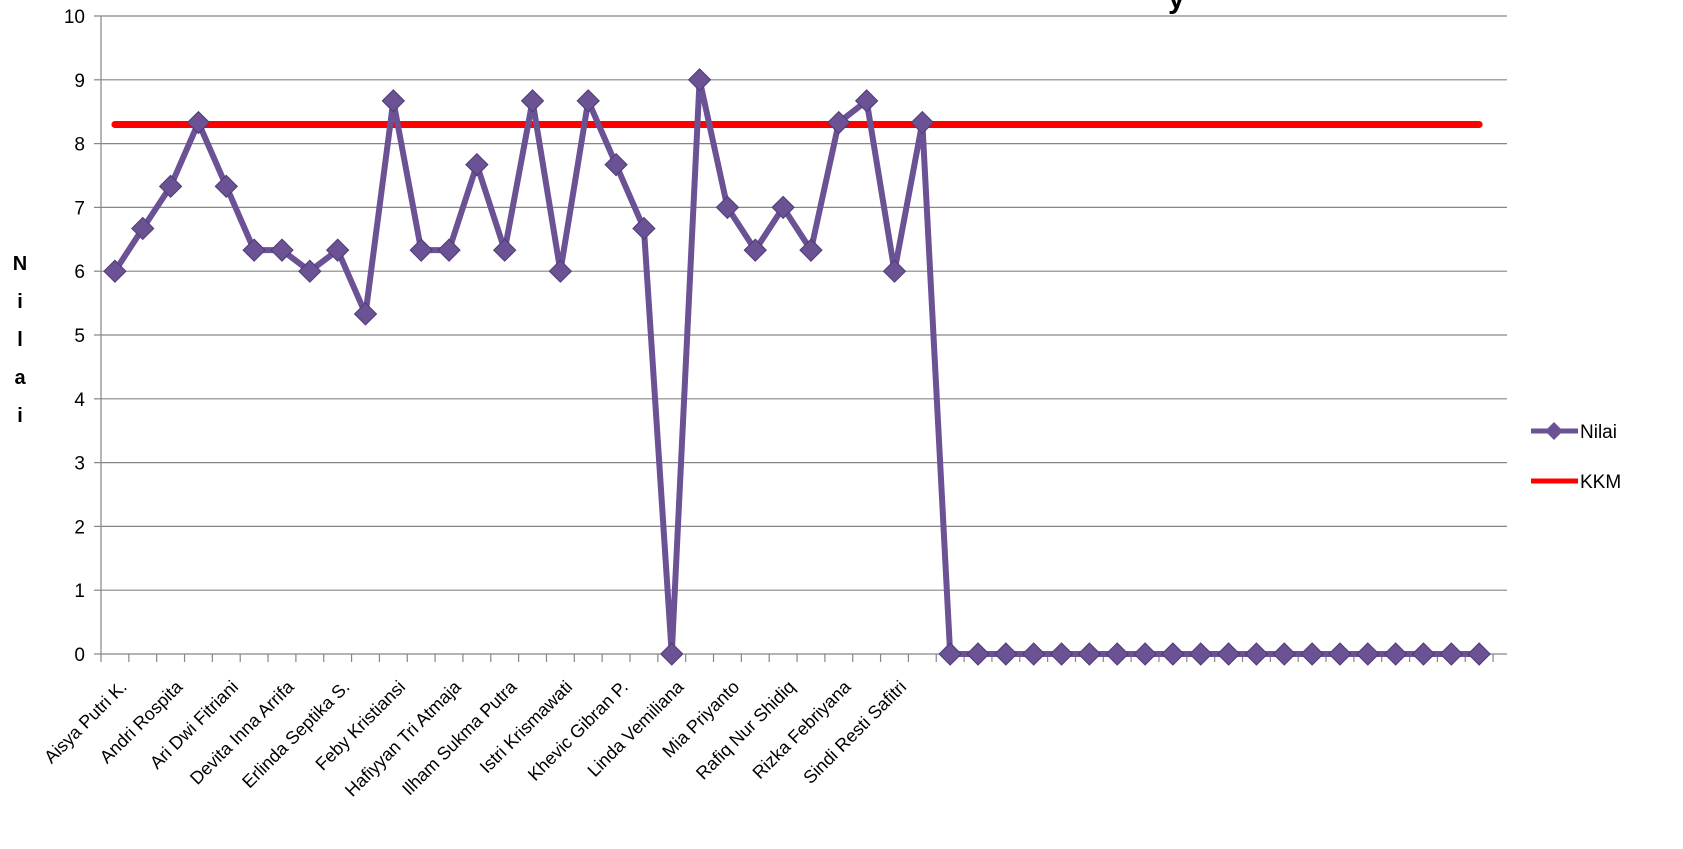  What do you see at coordinates (79, 81) in the screenshot?
I see `y-tick-label: 9` at bounding box center [79, 81].